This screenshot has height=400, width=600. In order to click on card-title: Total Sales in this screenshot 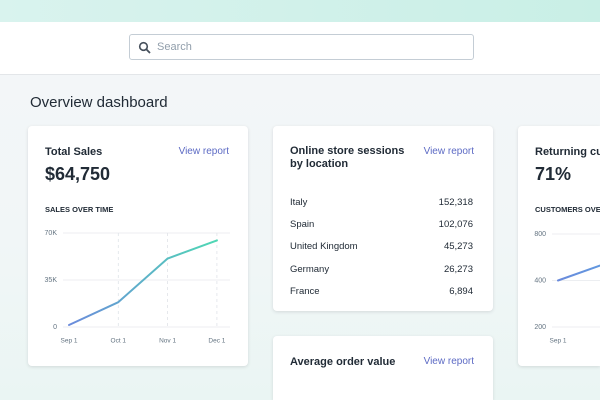, I will do `click(74, 152)`.